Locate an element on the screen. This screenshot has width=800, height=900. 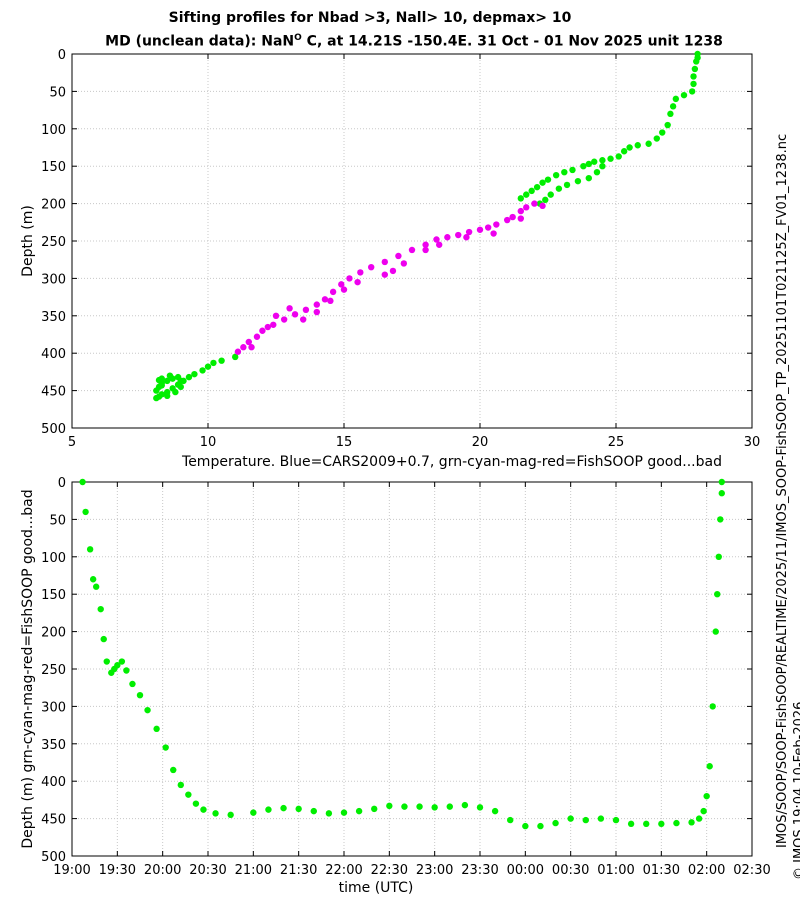
y-tick-label: 0 is located at coordinates (62, 483).